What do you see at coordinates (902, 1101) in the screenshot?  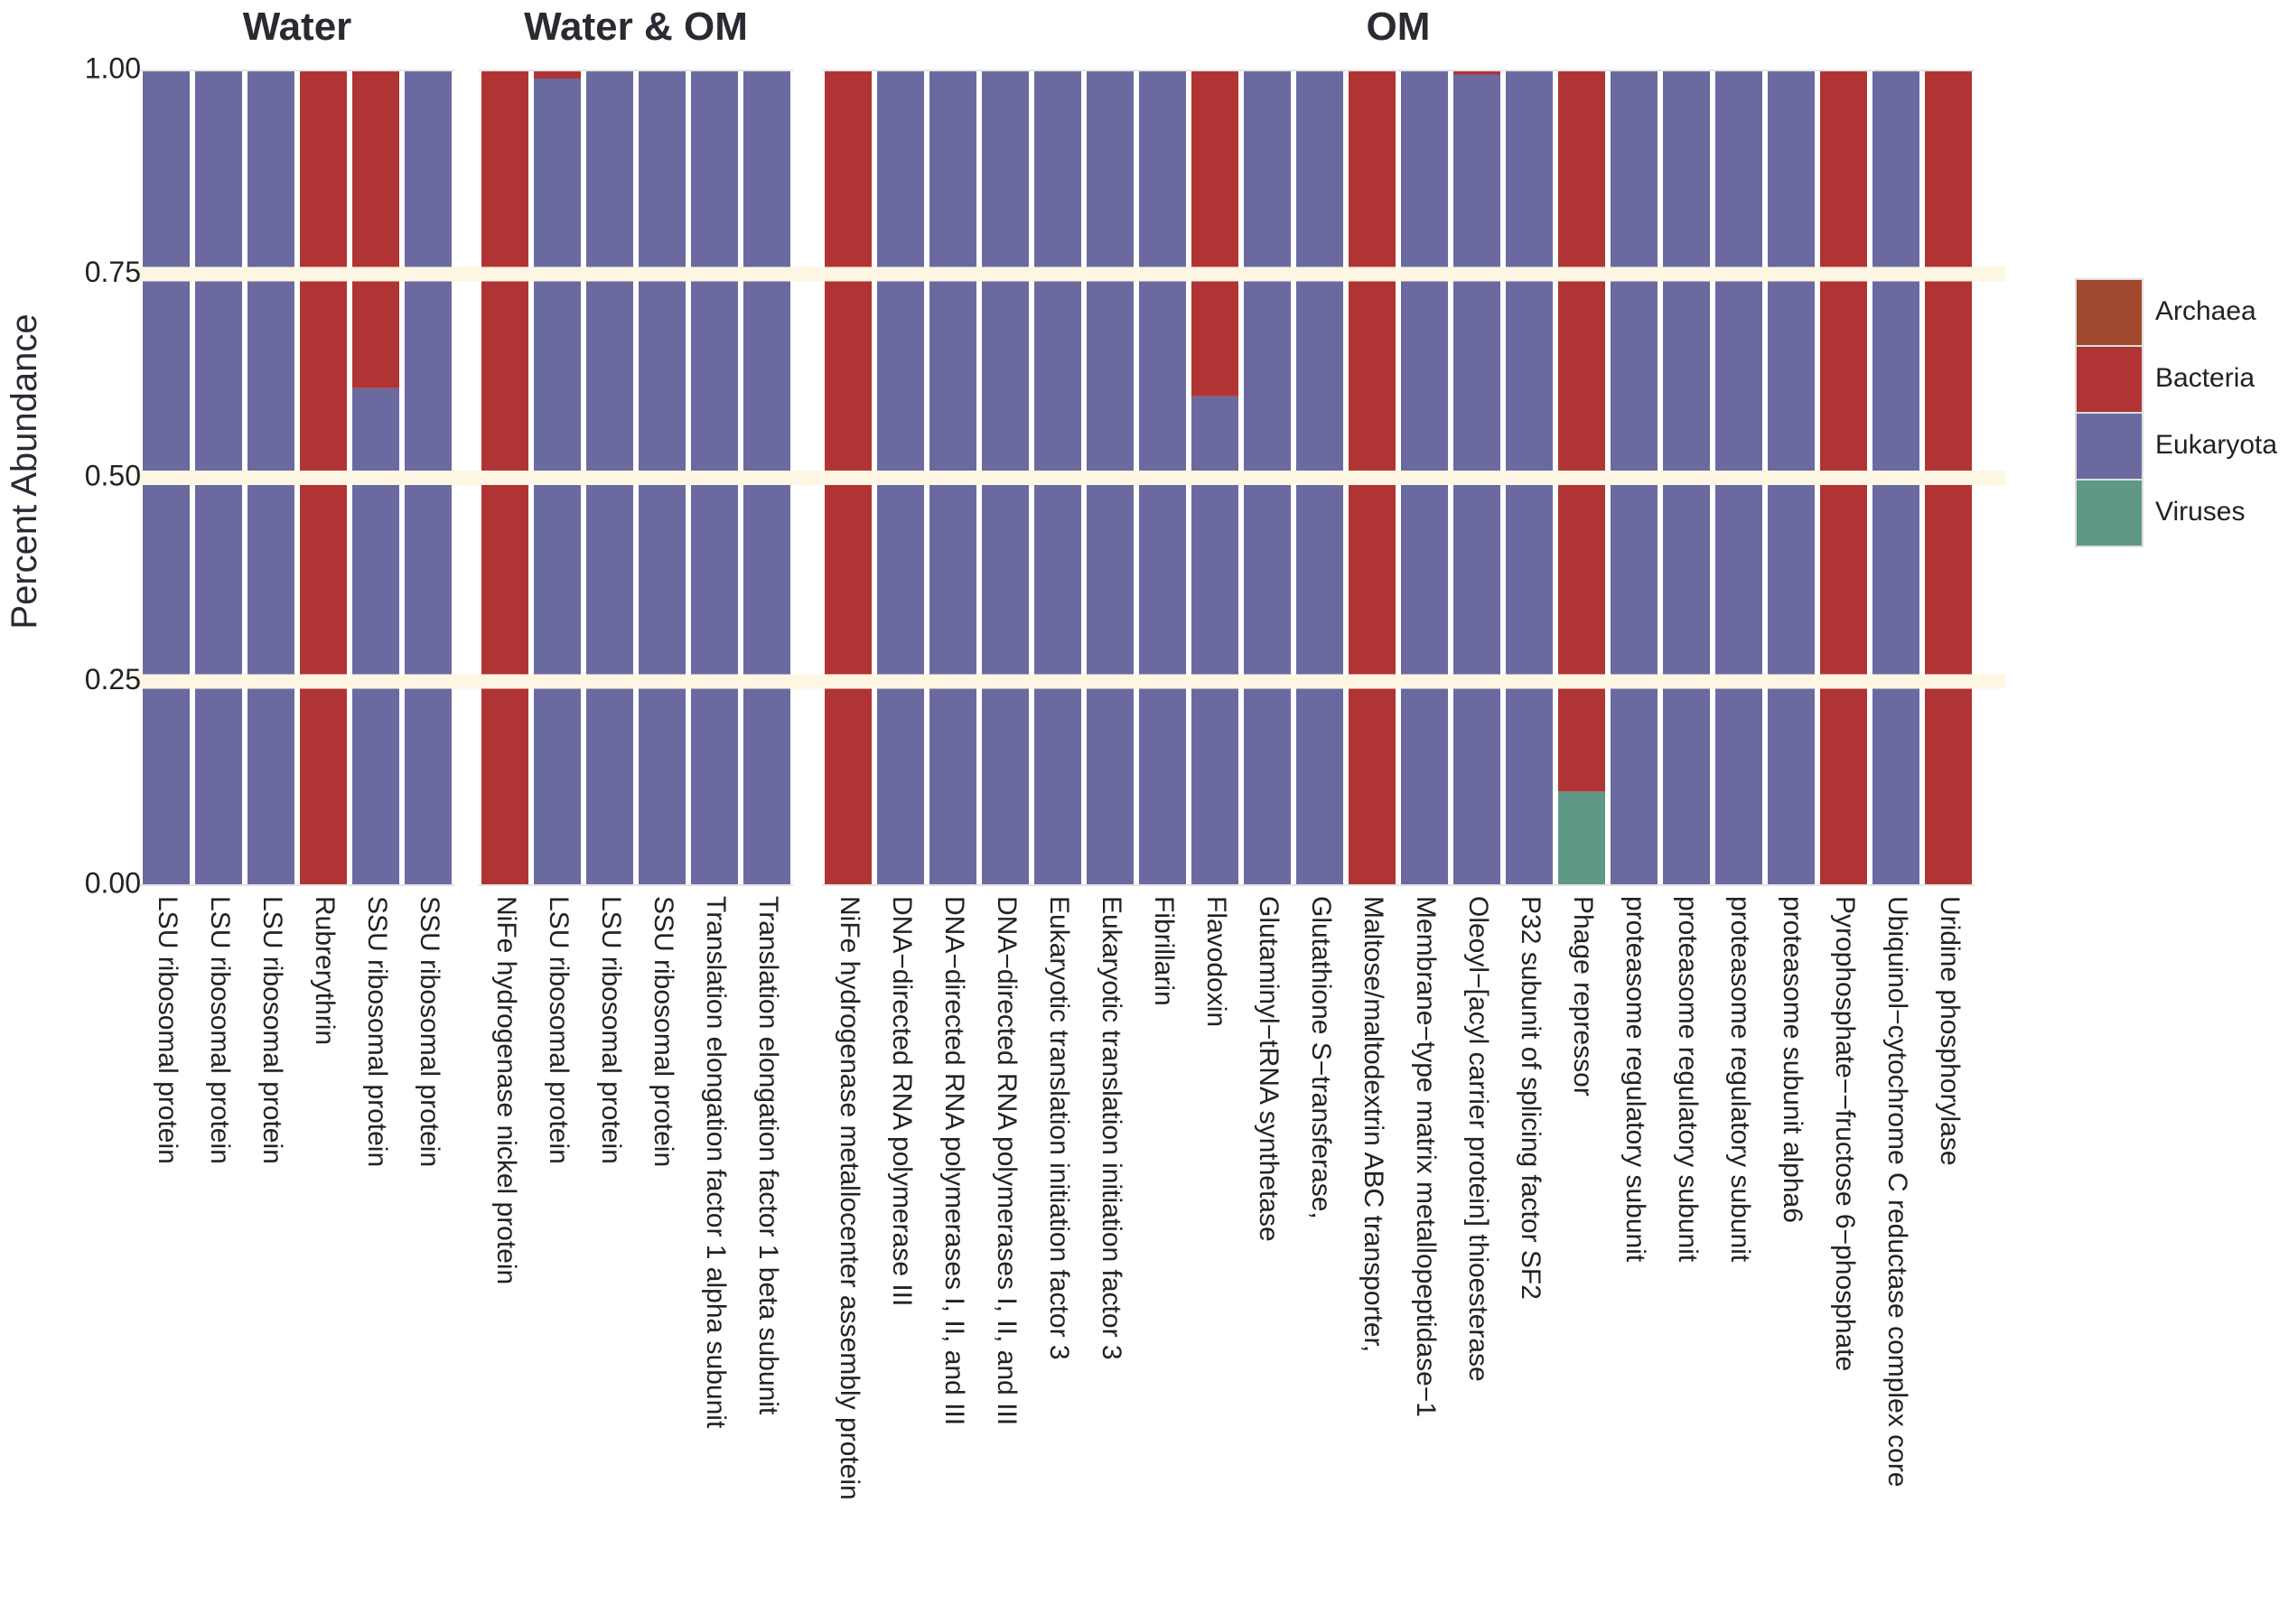 I see `x-tick-label: DNA−directed RNA polymerase III` at bounding box center [902, 1101].